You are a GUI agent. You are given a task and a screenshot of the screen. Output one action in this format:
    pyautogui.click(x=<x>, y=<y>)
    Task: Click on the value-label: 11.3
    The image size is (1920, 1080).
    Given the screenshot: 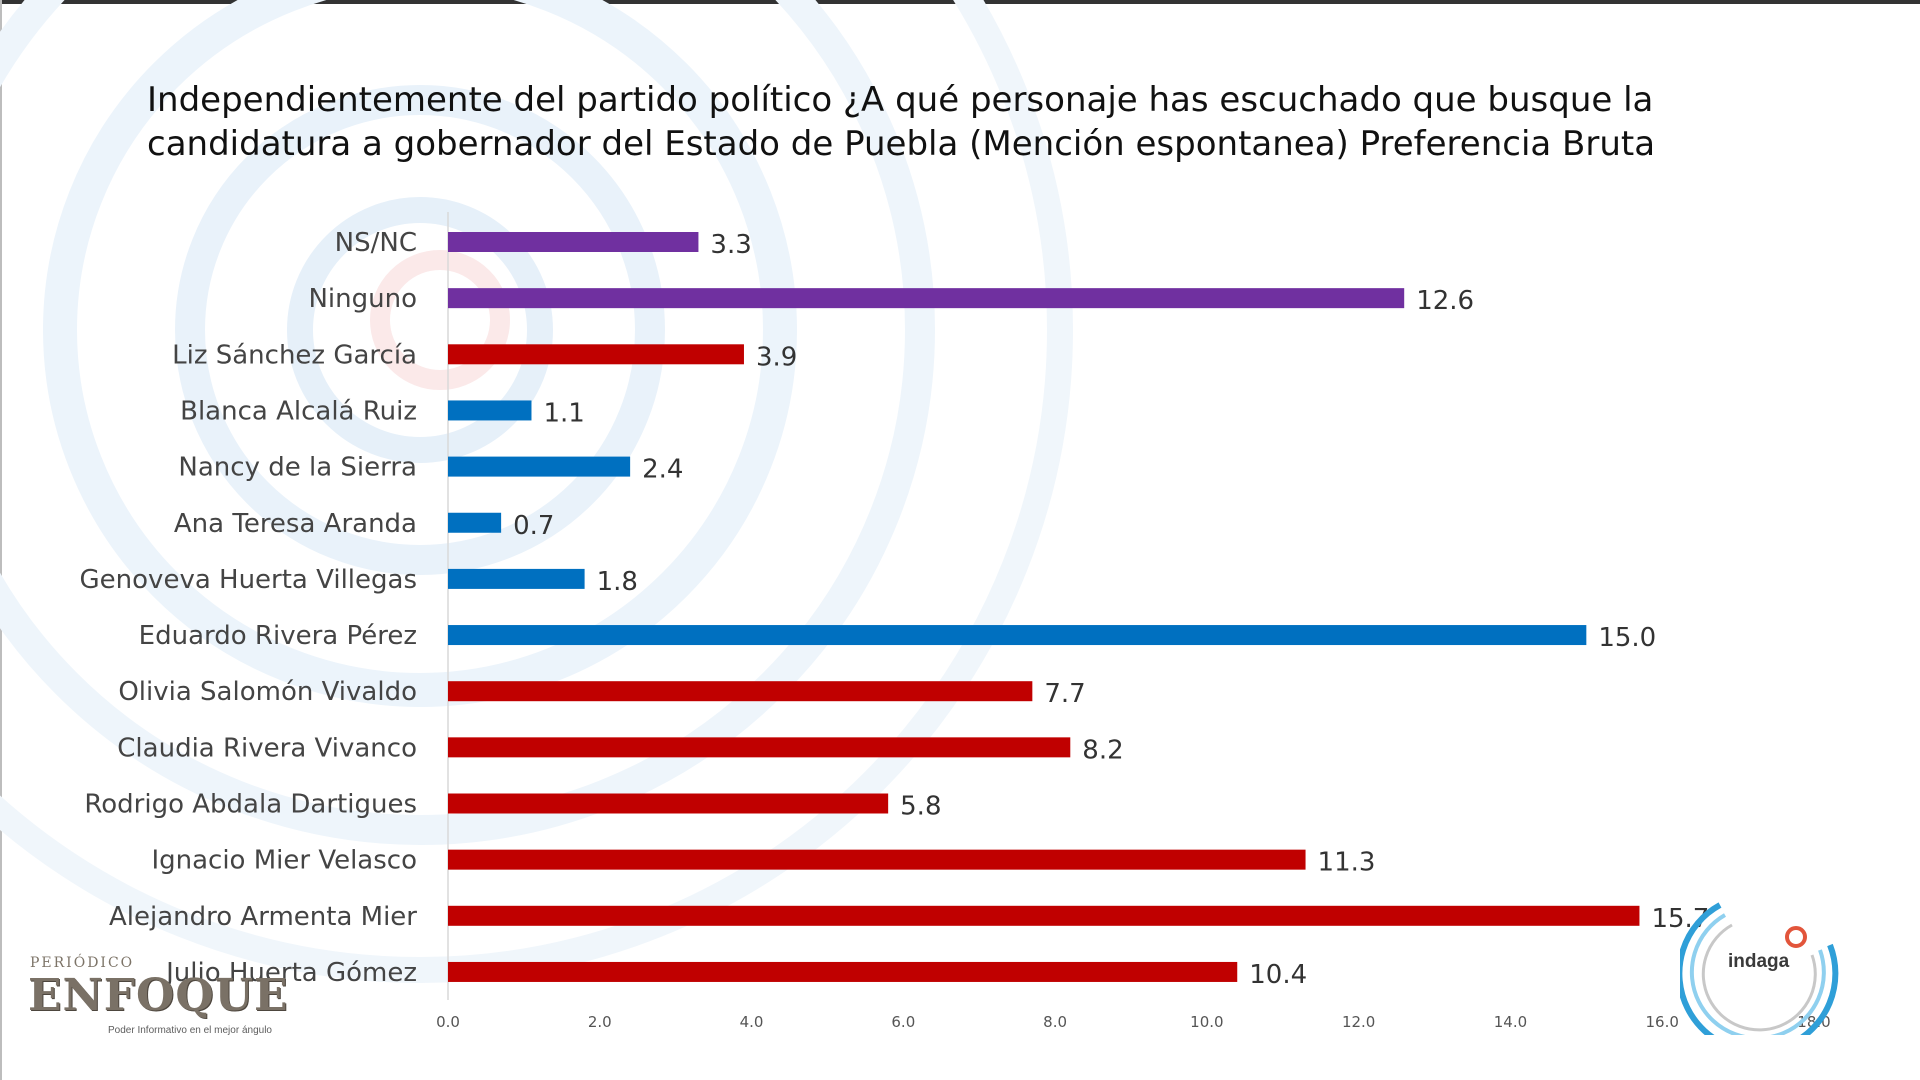 What is the action you would take?
    pyautogui.click(x=1347, y=863)
    